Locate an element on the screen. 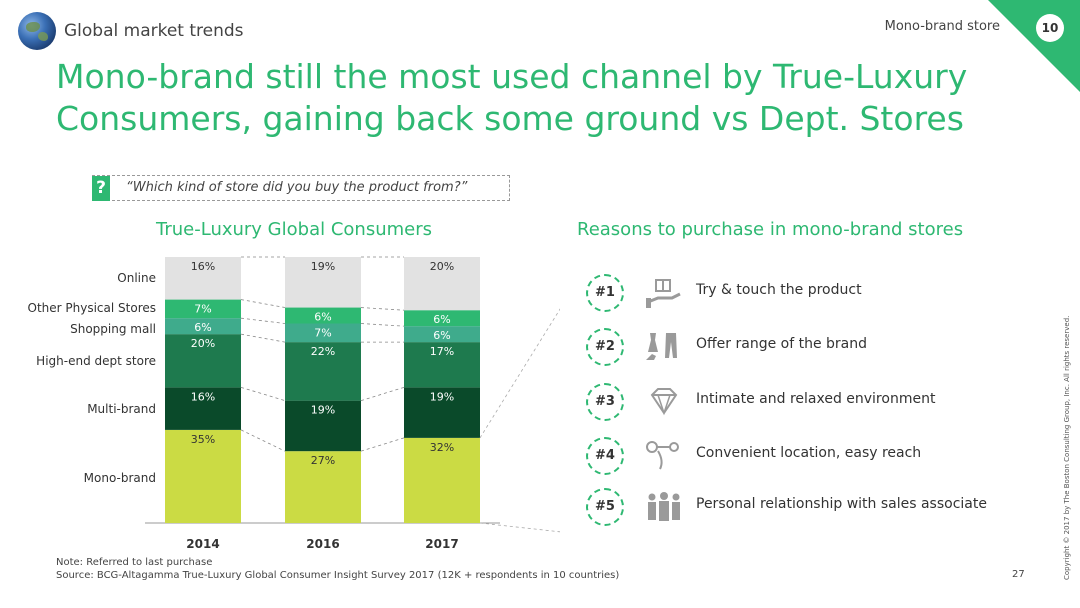 This screenshot has width=1080, height=608. series-label: Other Physical Stores is located at coordinates (92, 308).